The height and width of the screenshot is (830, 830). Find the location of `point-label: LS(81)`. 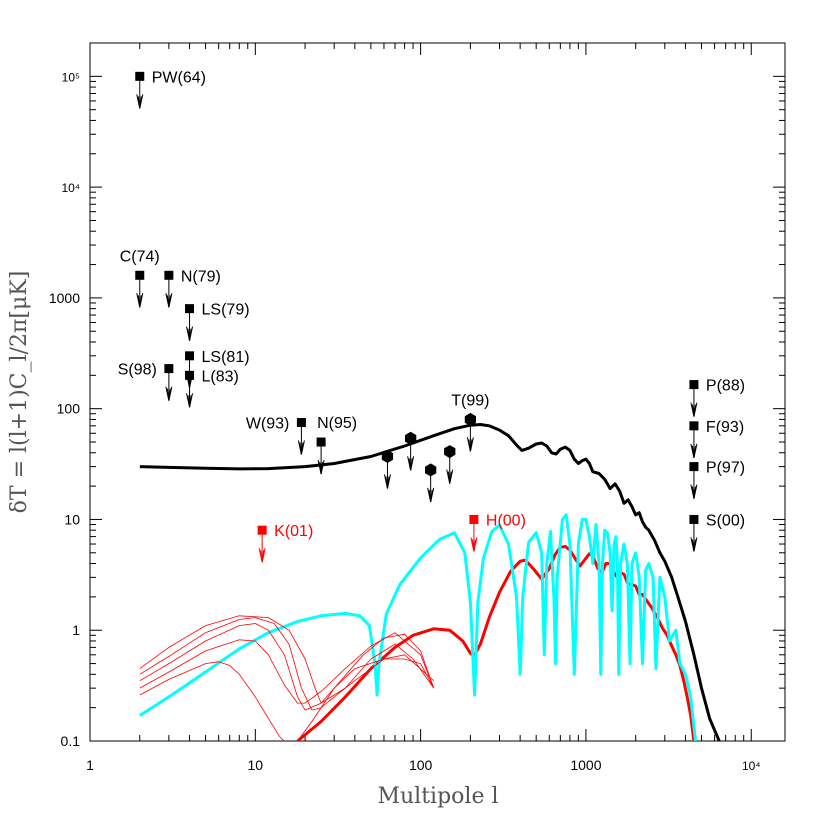

point-label: LS(81) is located at coordinates (226, 357).